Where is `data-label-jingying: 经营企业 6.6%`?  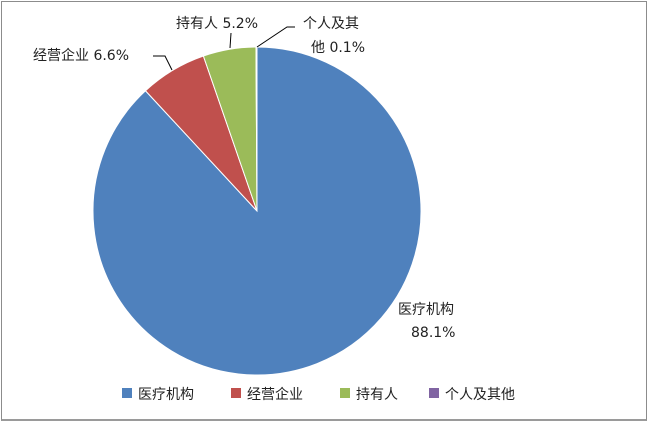 data-label-jingying: 经营企业 6.6% is located at coordinates (81, 55).